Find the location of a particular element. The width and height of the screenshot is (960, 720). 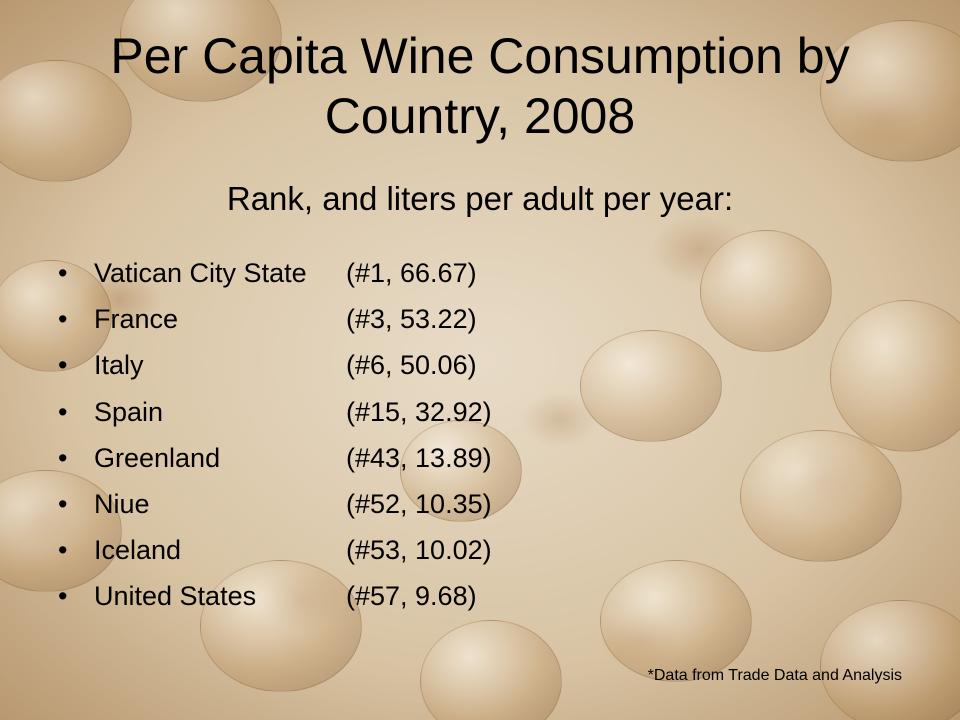

rank-and-liters: (#15, 32.92) is located at coordinates (419, 411).